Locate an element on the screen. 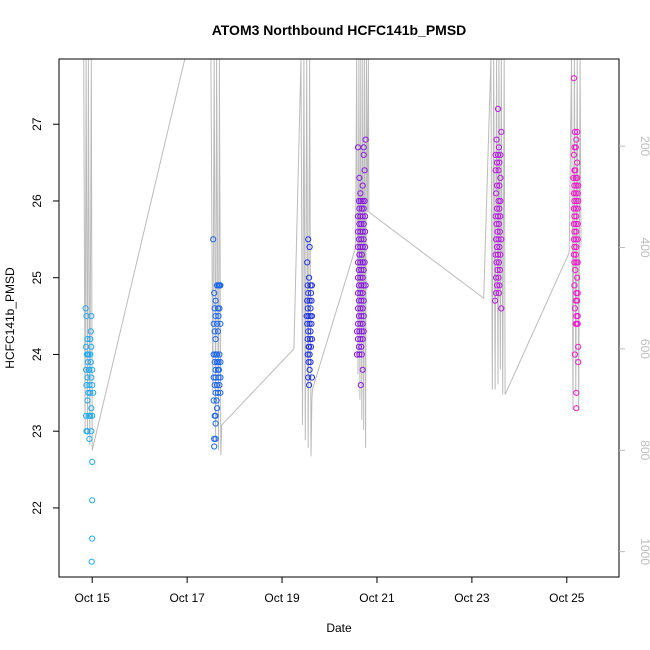 The height and width of the screenshot is (650, 650). y-tick-label: 23 is located at coordinates (37, 431).